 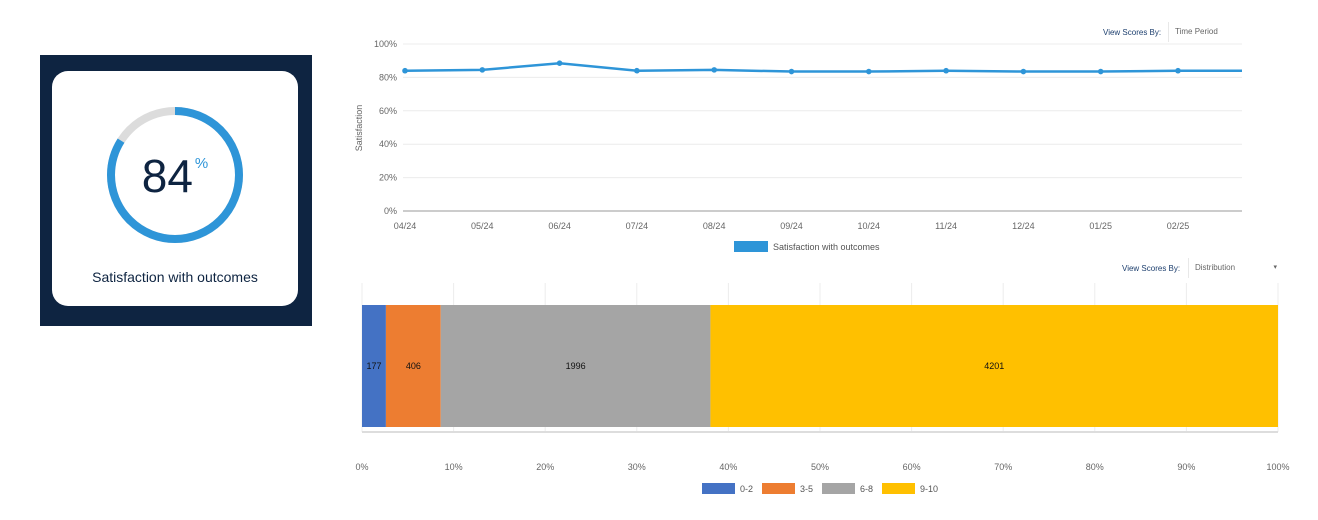 What do you see at coordinates (637, 467) in the screenshot?
I see `x-tick-label: 30%` at bounding box center [637, 467].